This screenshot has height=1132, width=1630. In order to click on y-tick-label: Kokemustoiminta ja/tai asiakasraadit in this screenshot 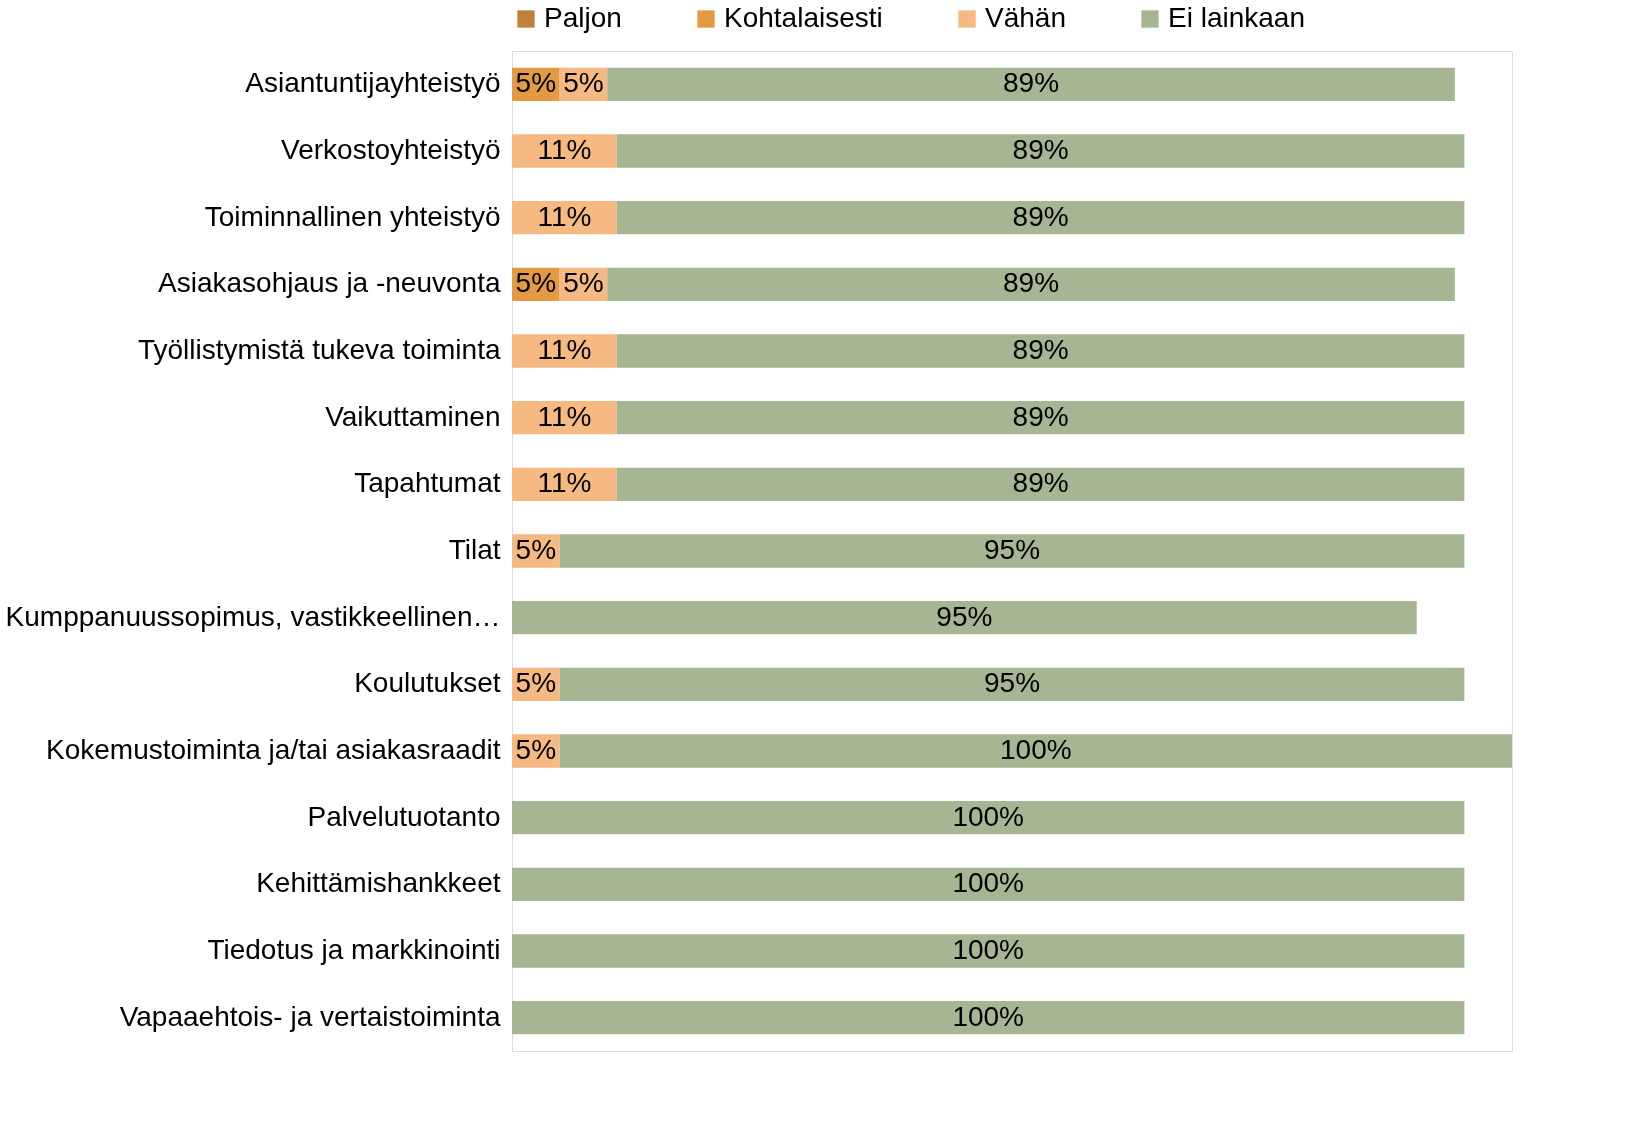, I will do `click(273, 749)`.